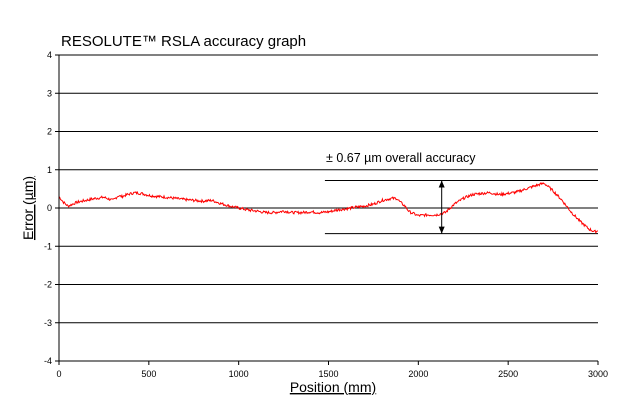  Describe the element at coordinates (48, 285) in the screenshot. I see `y-tick-label: -2` at that location.